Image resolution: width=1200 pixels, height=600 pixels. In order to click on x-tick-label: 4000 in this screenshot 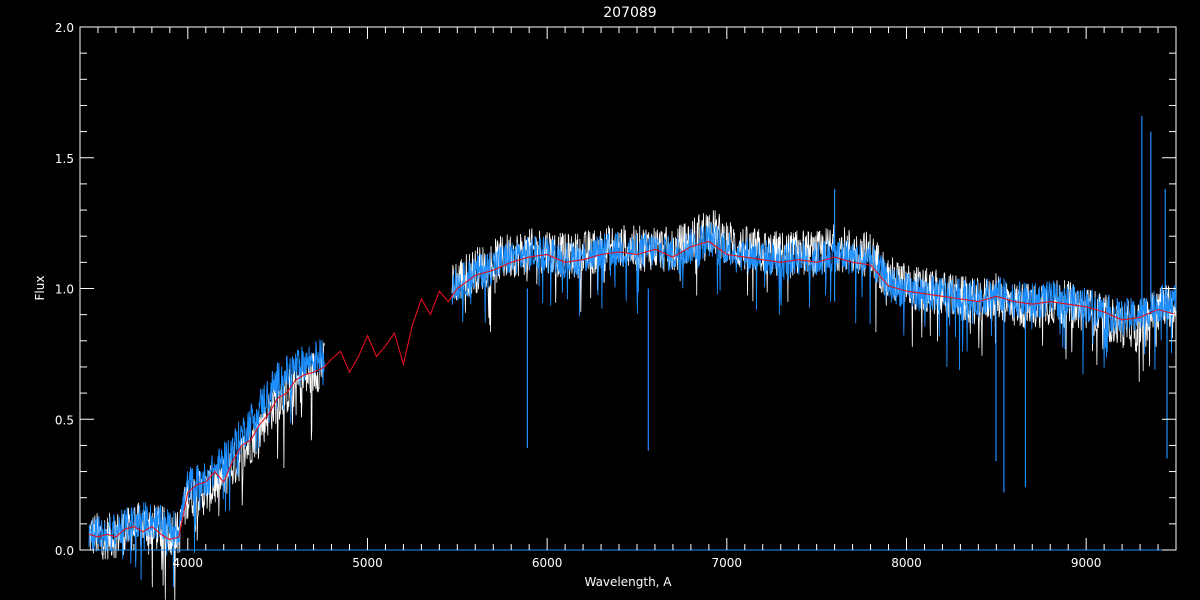, I will do `click(188, 563)`.